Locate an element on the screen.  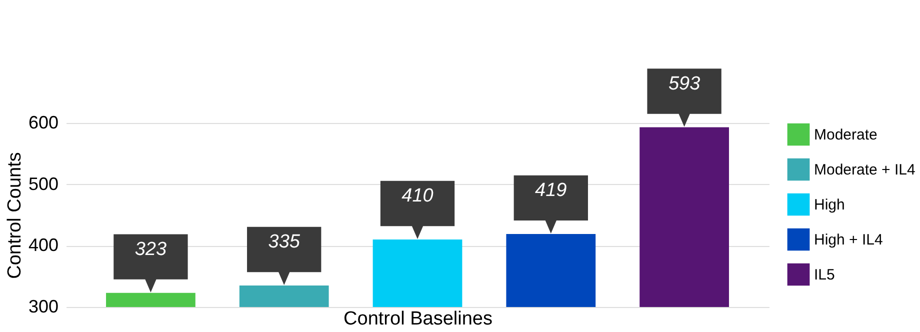
legend-label: High is located at coordinates (829, 205).